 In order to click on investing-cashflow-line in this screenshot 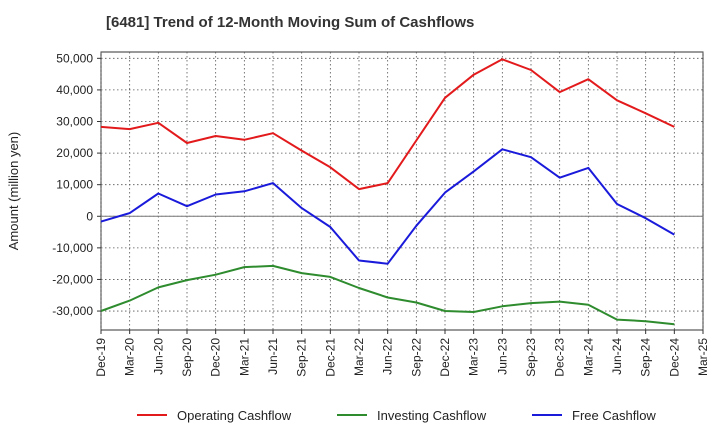, I will do `click(387, 295)`.